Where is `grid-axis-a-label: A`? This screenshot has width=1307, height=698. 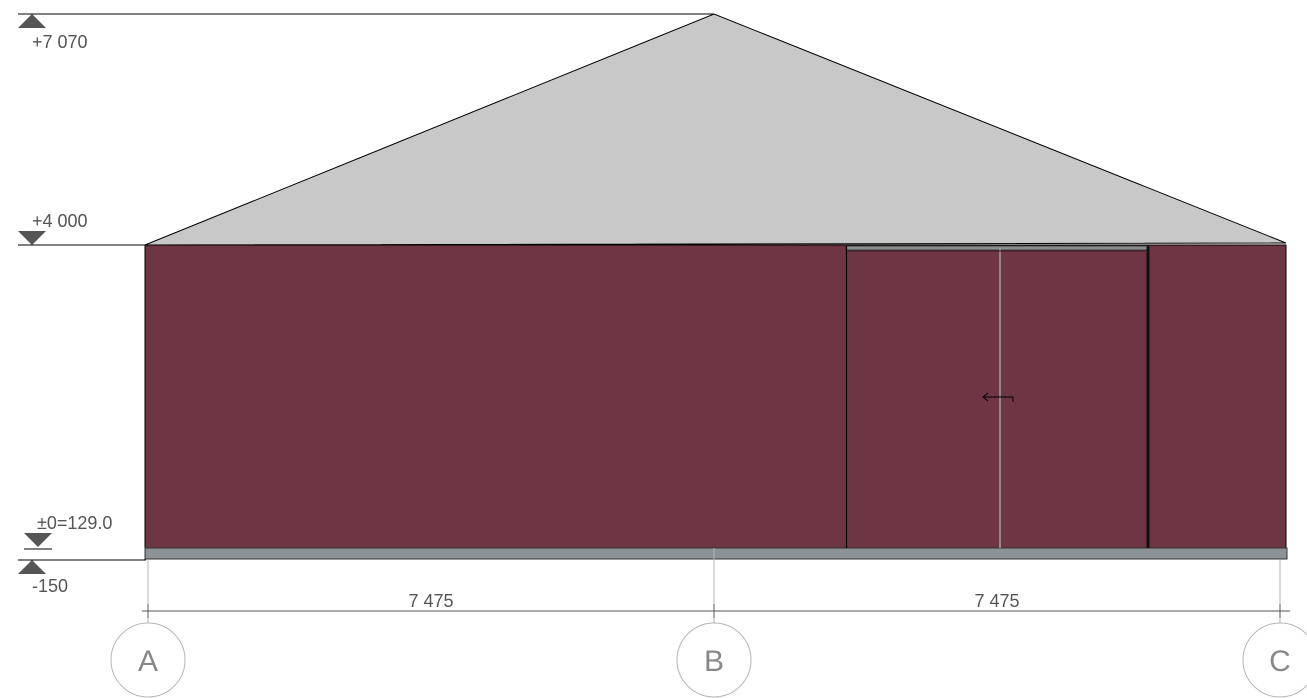
grid-axis-a-label: A is located at coordinates (148, 661).